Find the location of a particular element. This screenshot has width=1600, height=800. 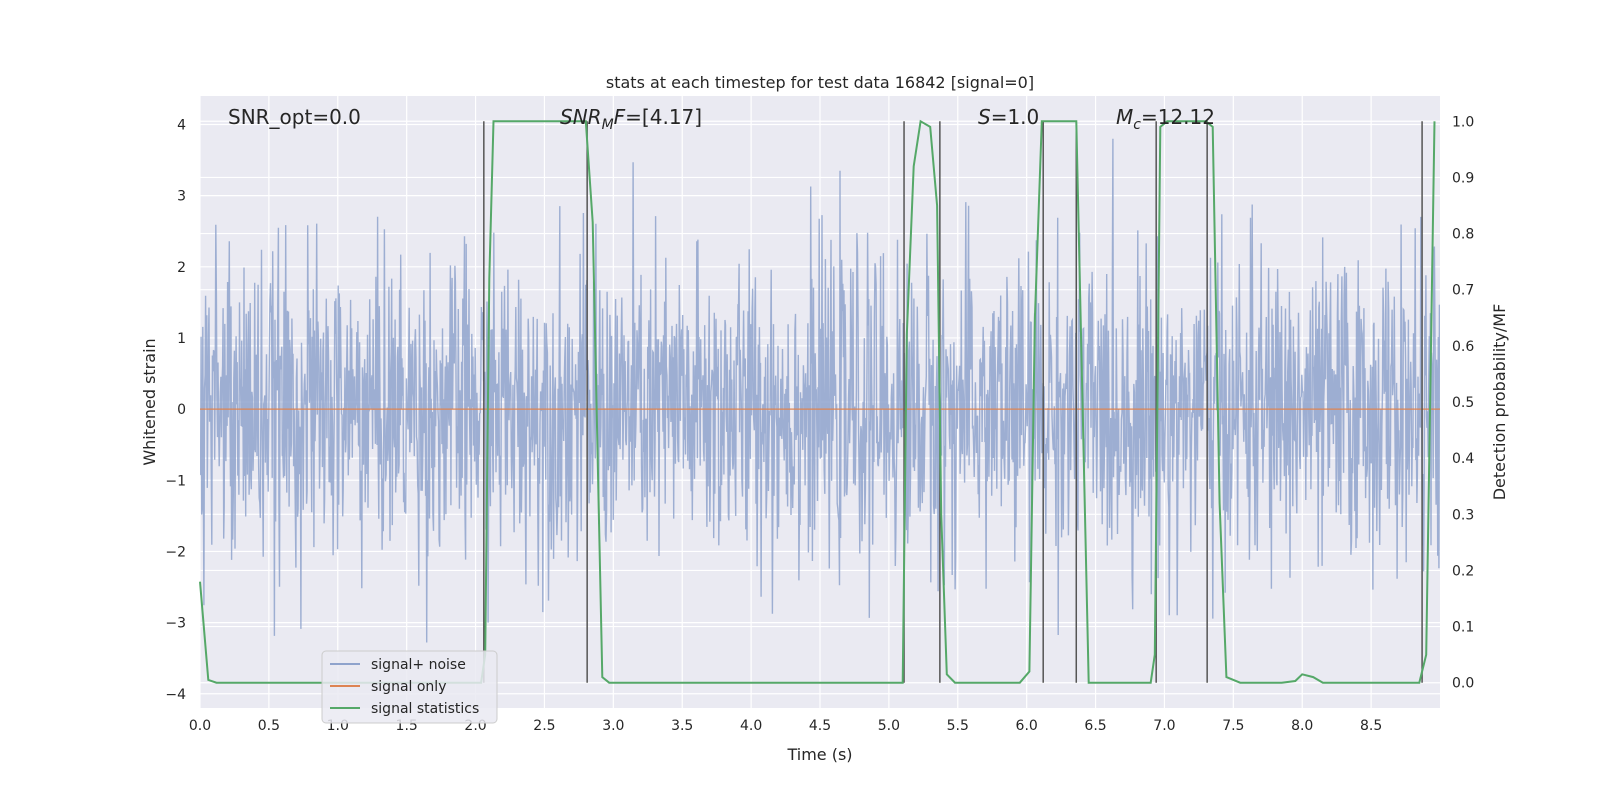

x-tick-label: 3.0 is located at coordinates (613, 726).